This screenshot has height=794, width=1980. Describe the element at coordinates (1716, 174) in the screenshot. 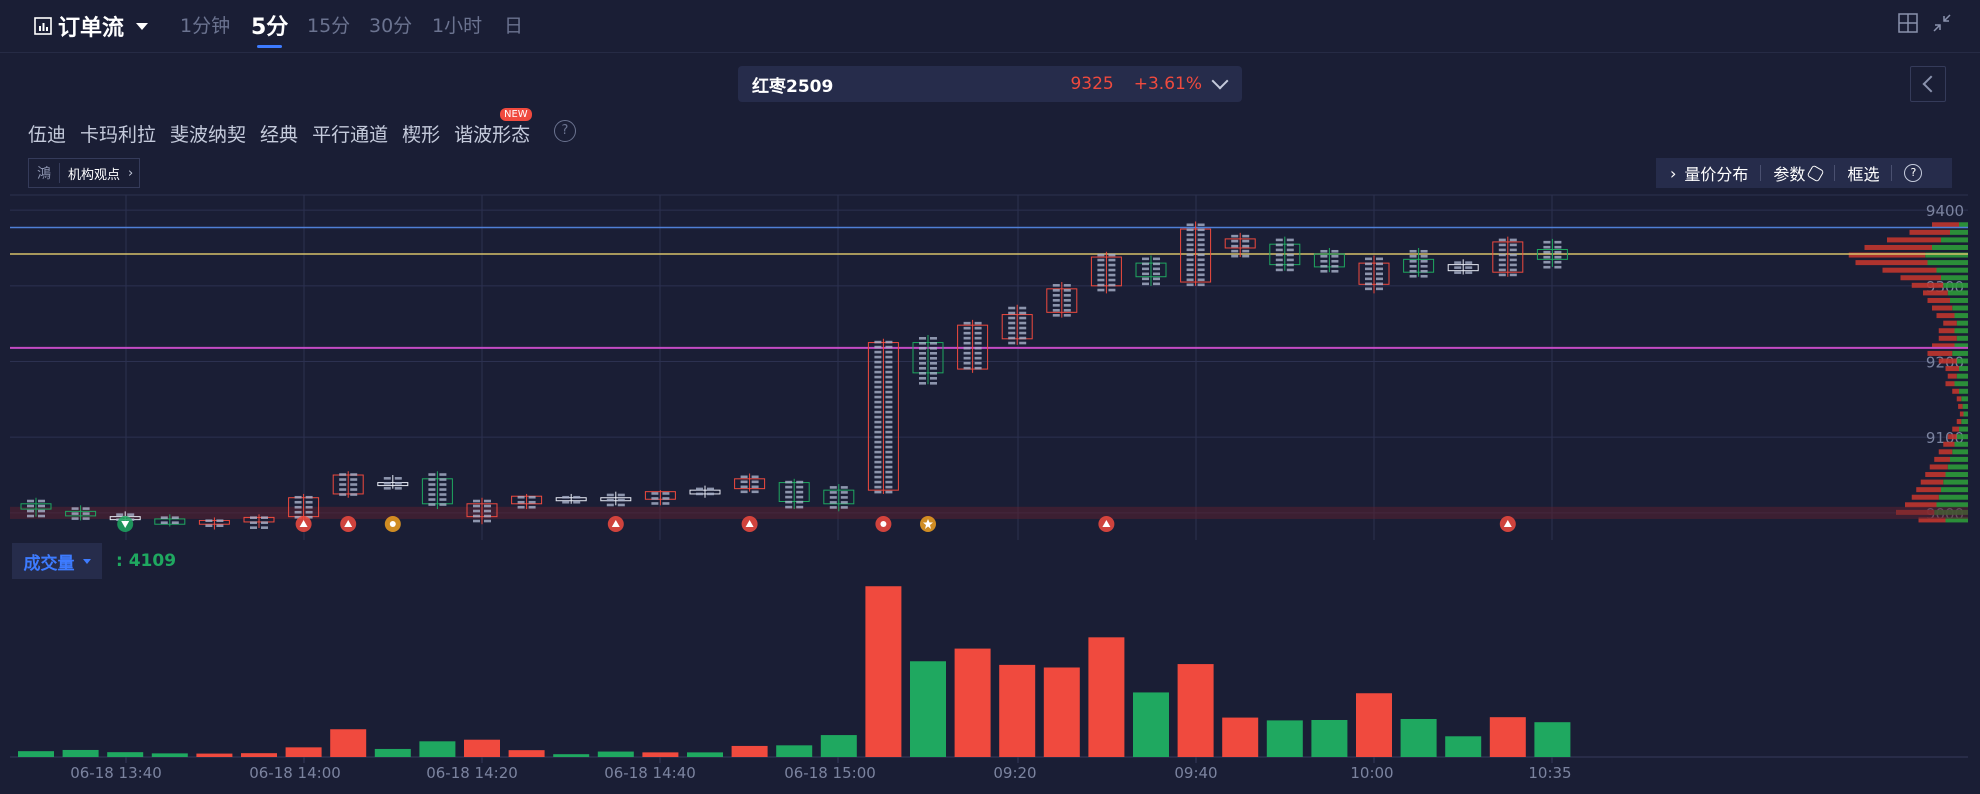

I see `price-distribution-button: 量价分布` at that location.